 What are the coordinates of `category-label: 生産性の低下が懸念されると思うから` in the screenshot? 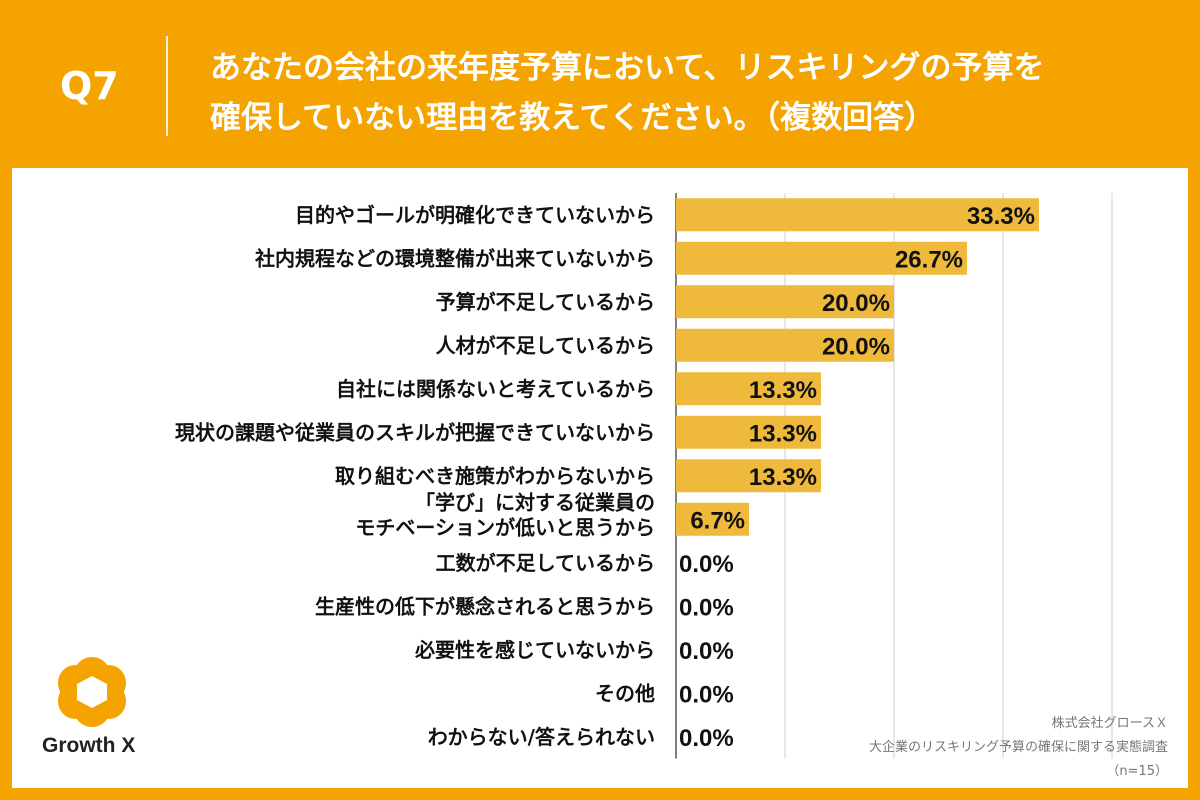 It's located at (485, 606).